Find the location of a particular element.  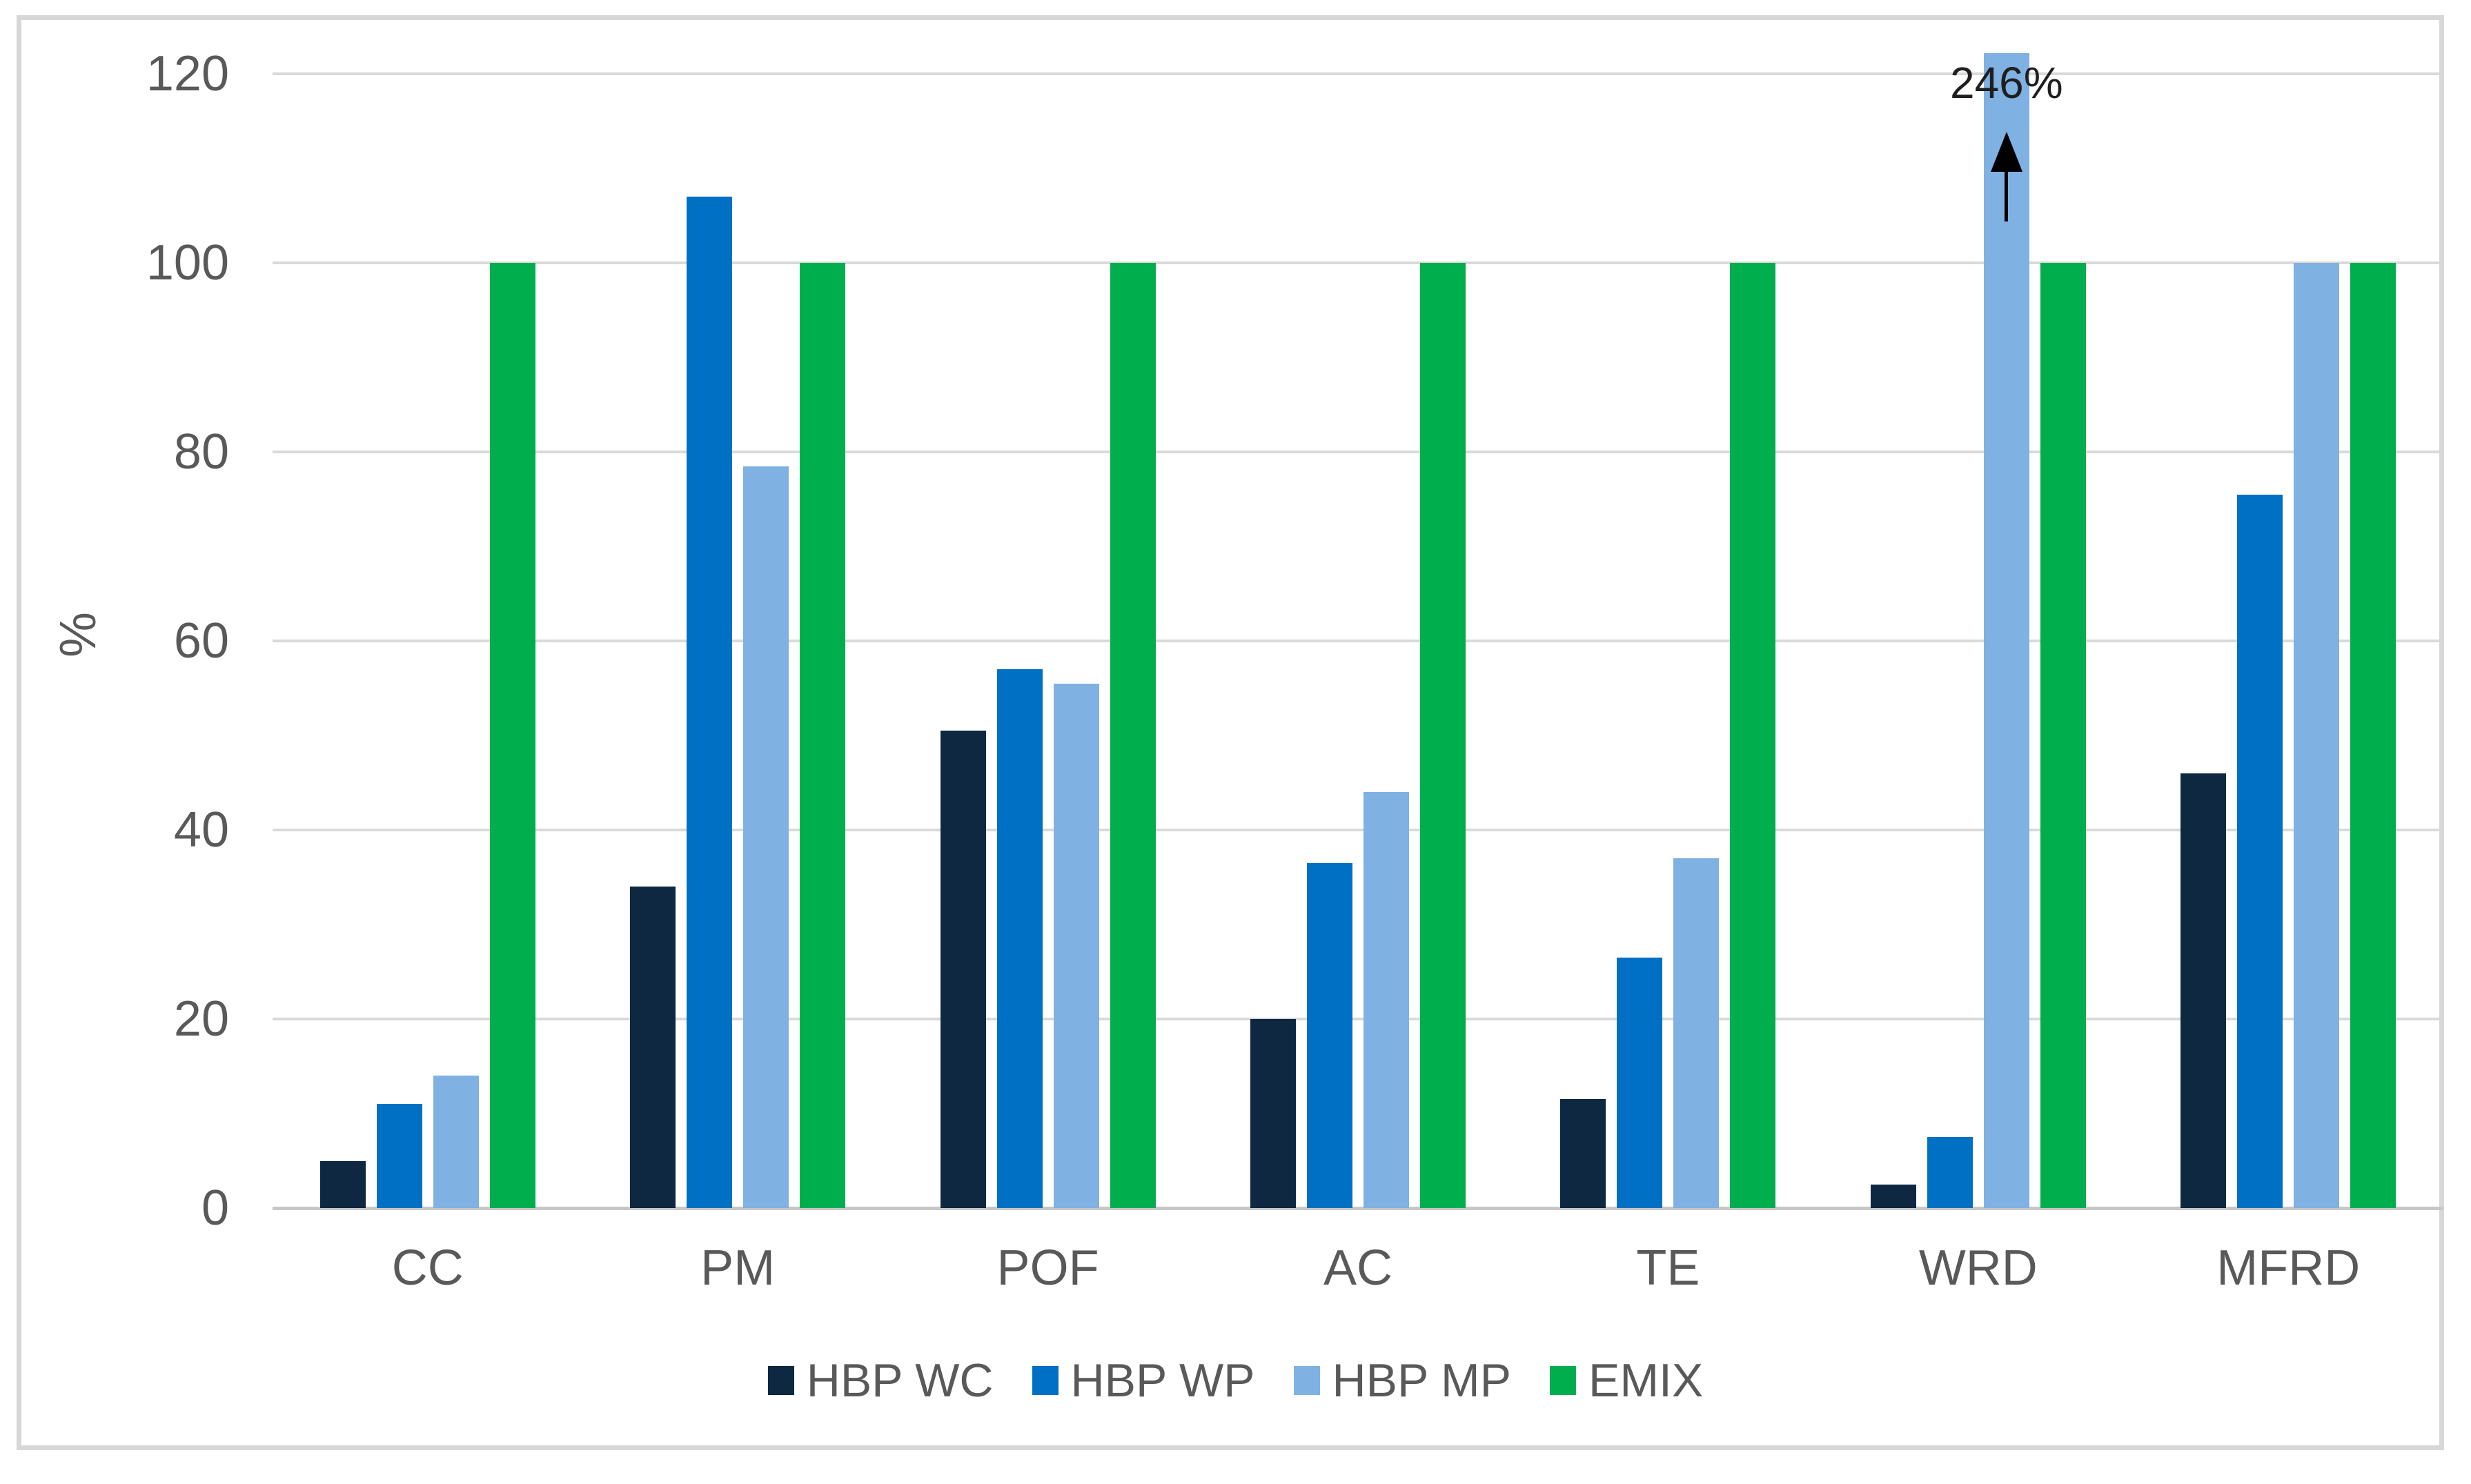

bar-emix-ac is located at coordinates (1442, 735).